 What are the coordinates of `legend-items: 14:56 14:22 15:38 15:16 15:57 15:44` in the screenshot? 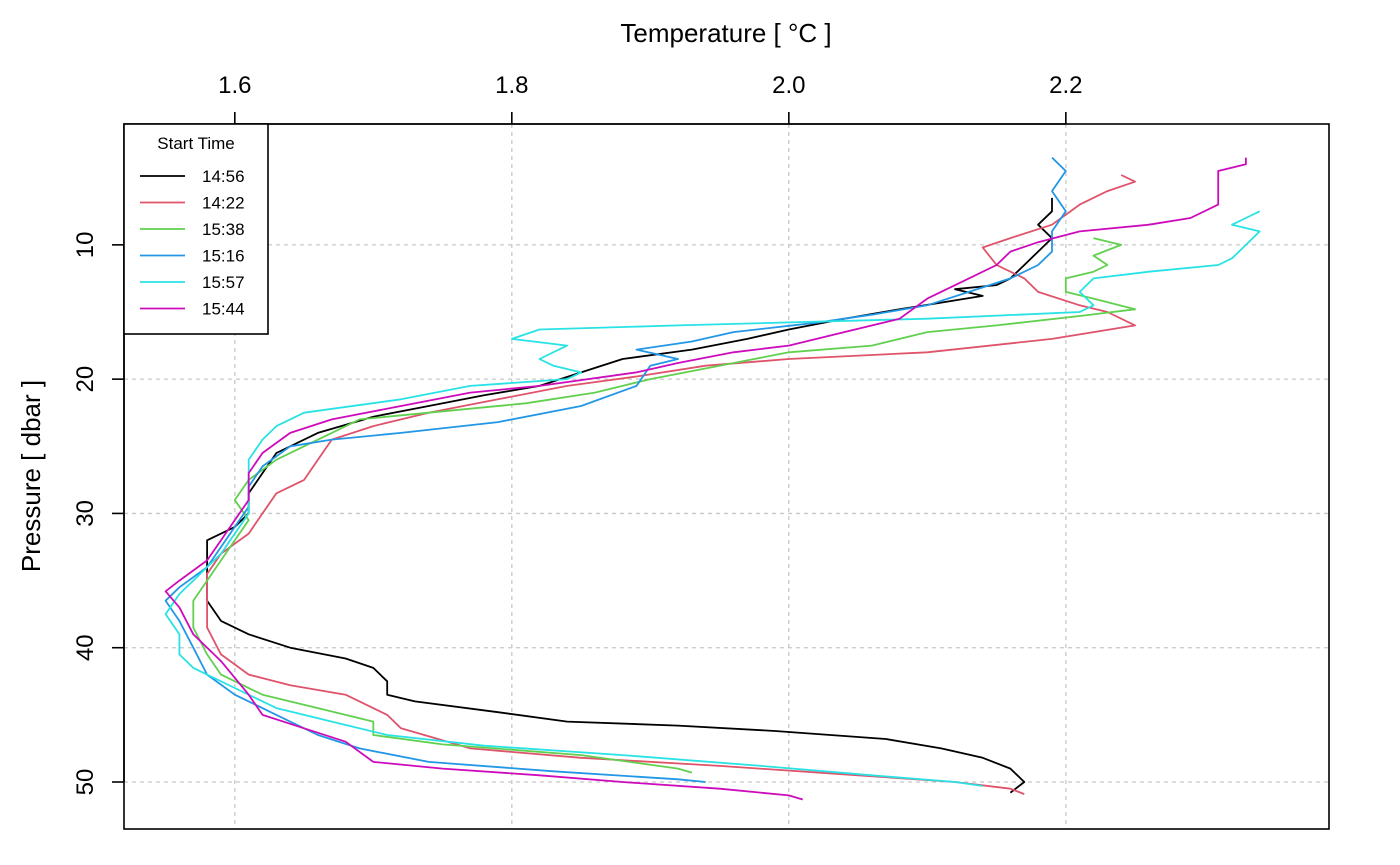 It's located at (192, 243).